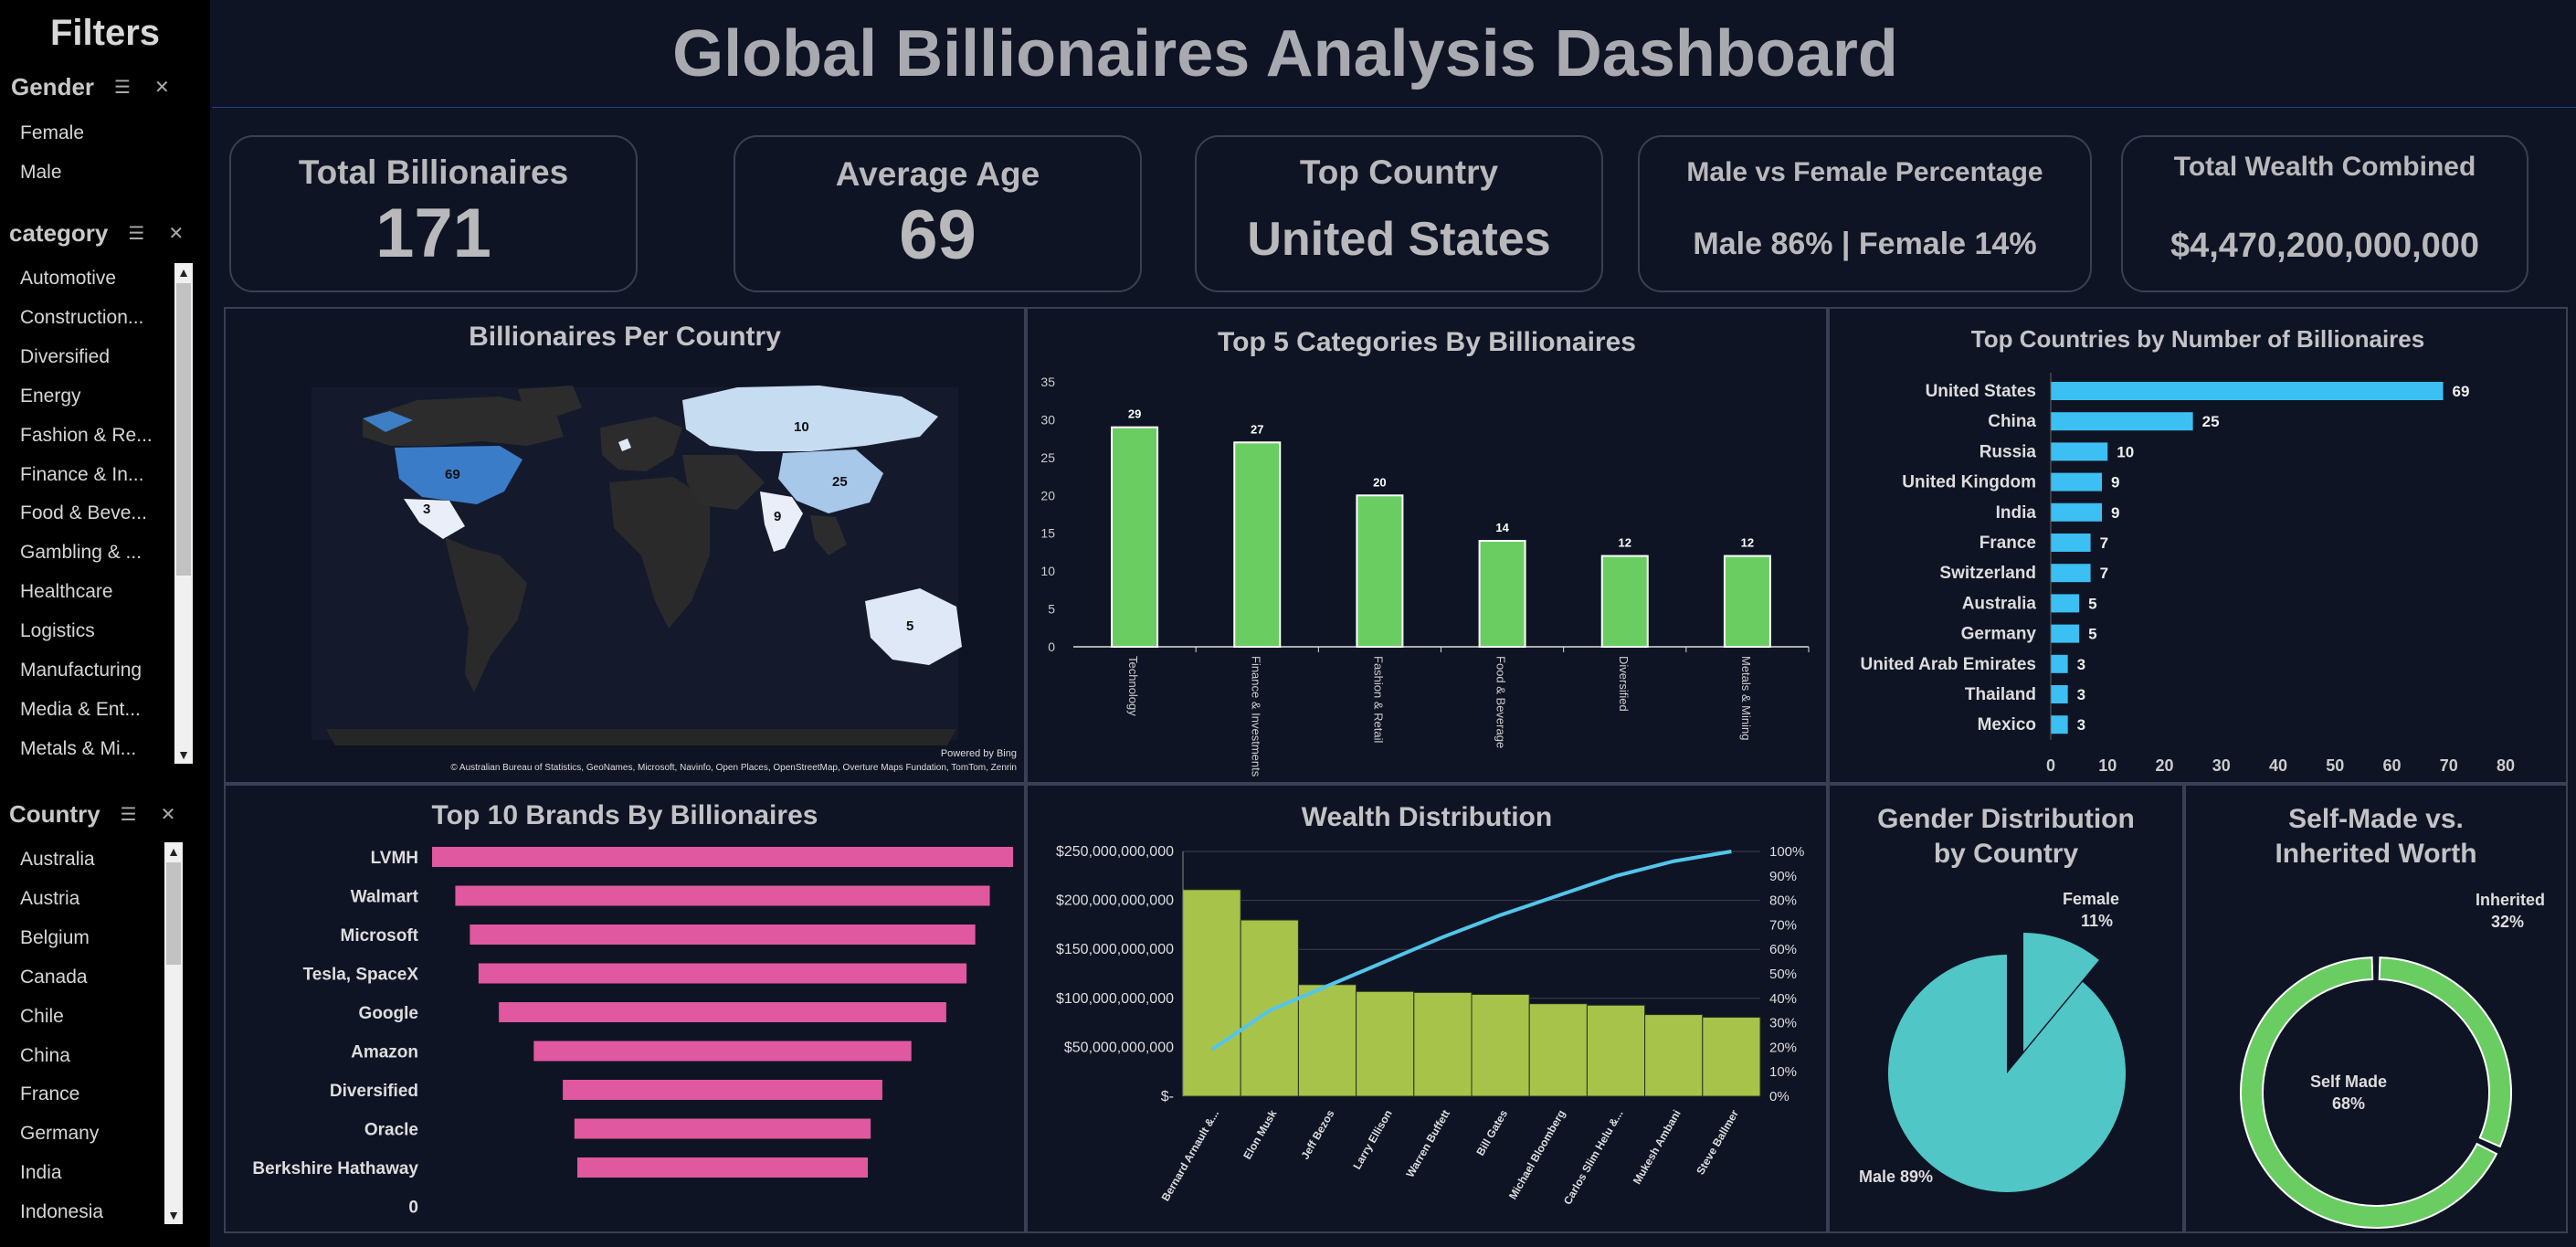  What do you see at coordinates (41, 1173) in the screenshot?
I see `slicer-item: India` at bounding box center [41, 1173].